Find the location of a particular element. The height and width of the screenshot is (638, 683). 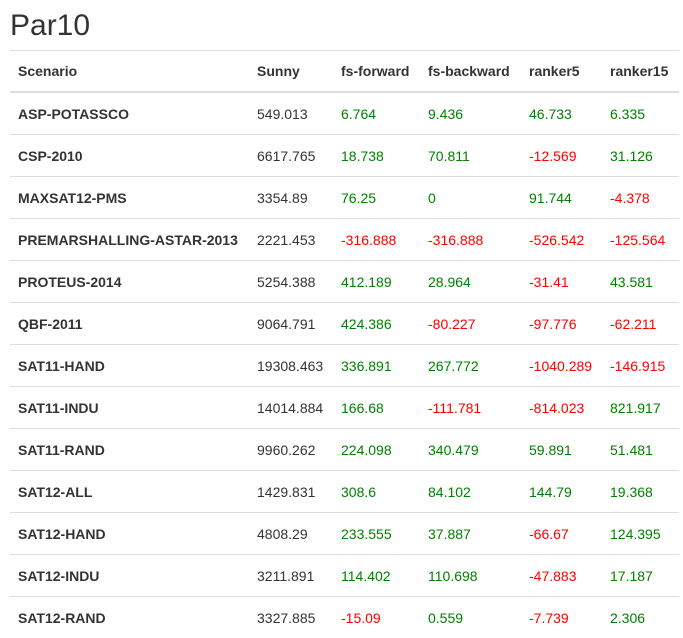

cell-ranker5: -12.569 is located at coordinates (561, 155).